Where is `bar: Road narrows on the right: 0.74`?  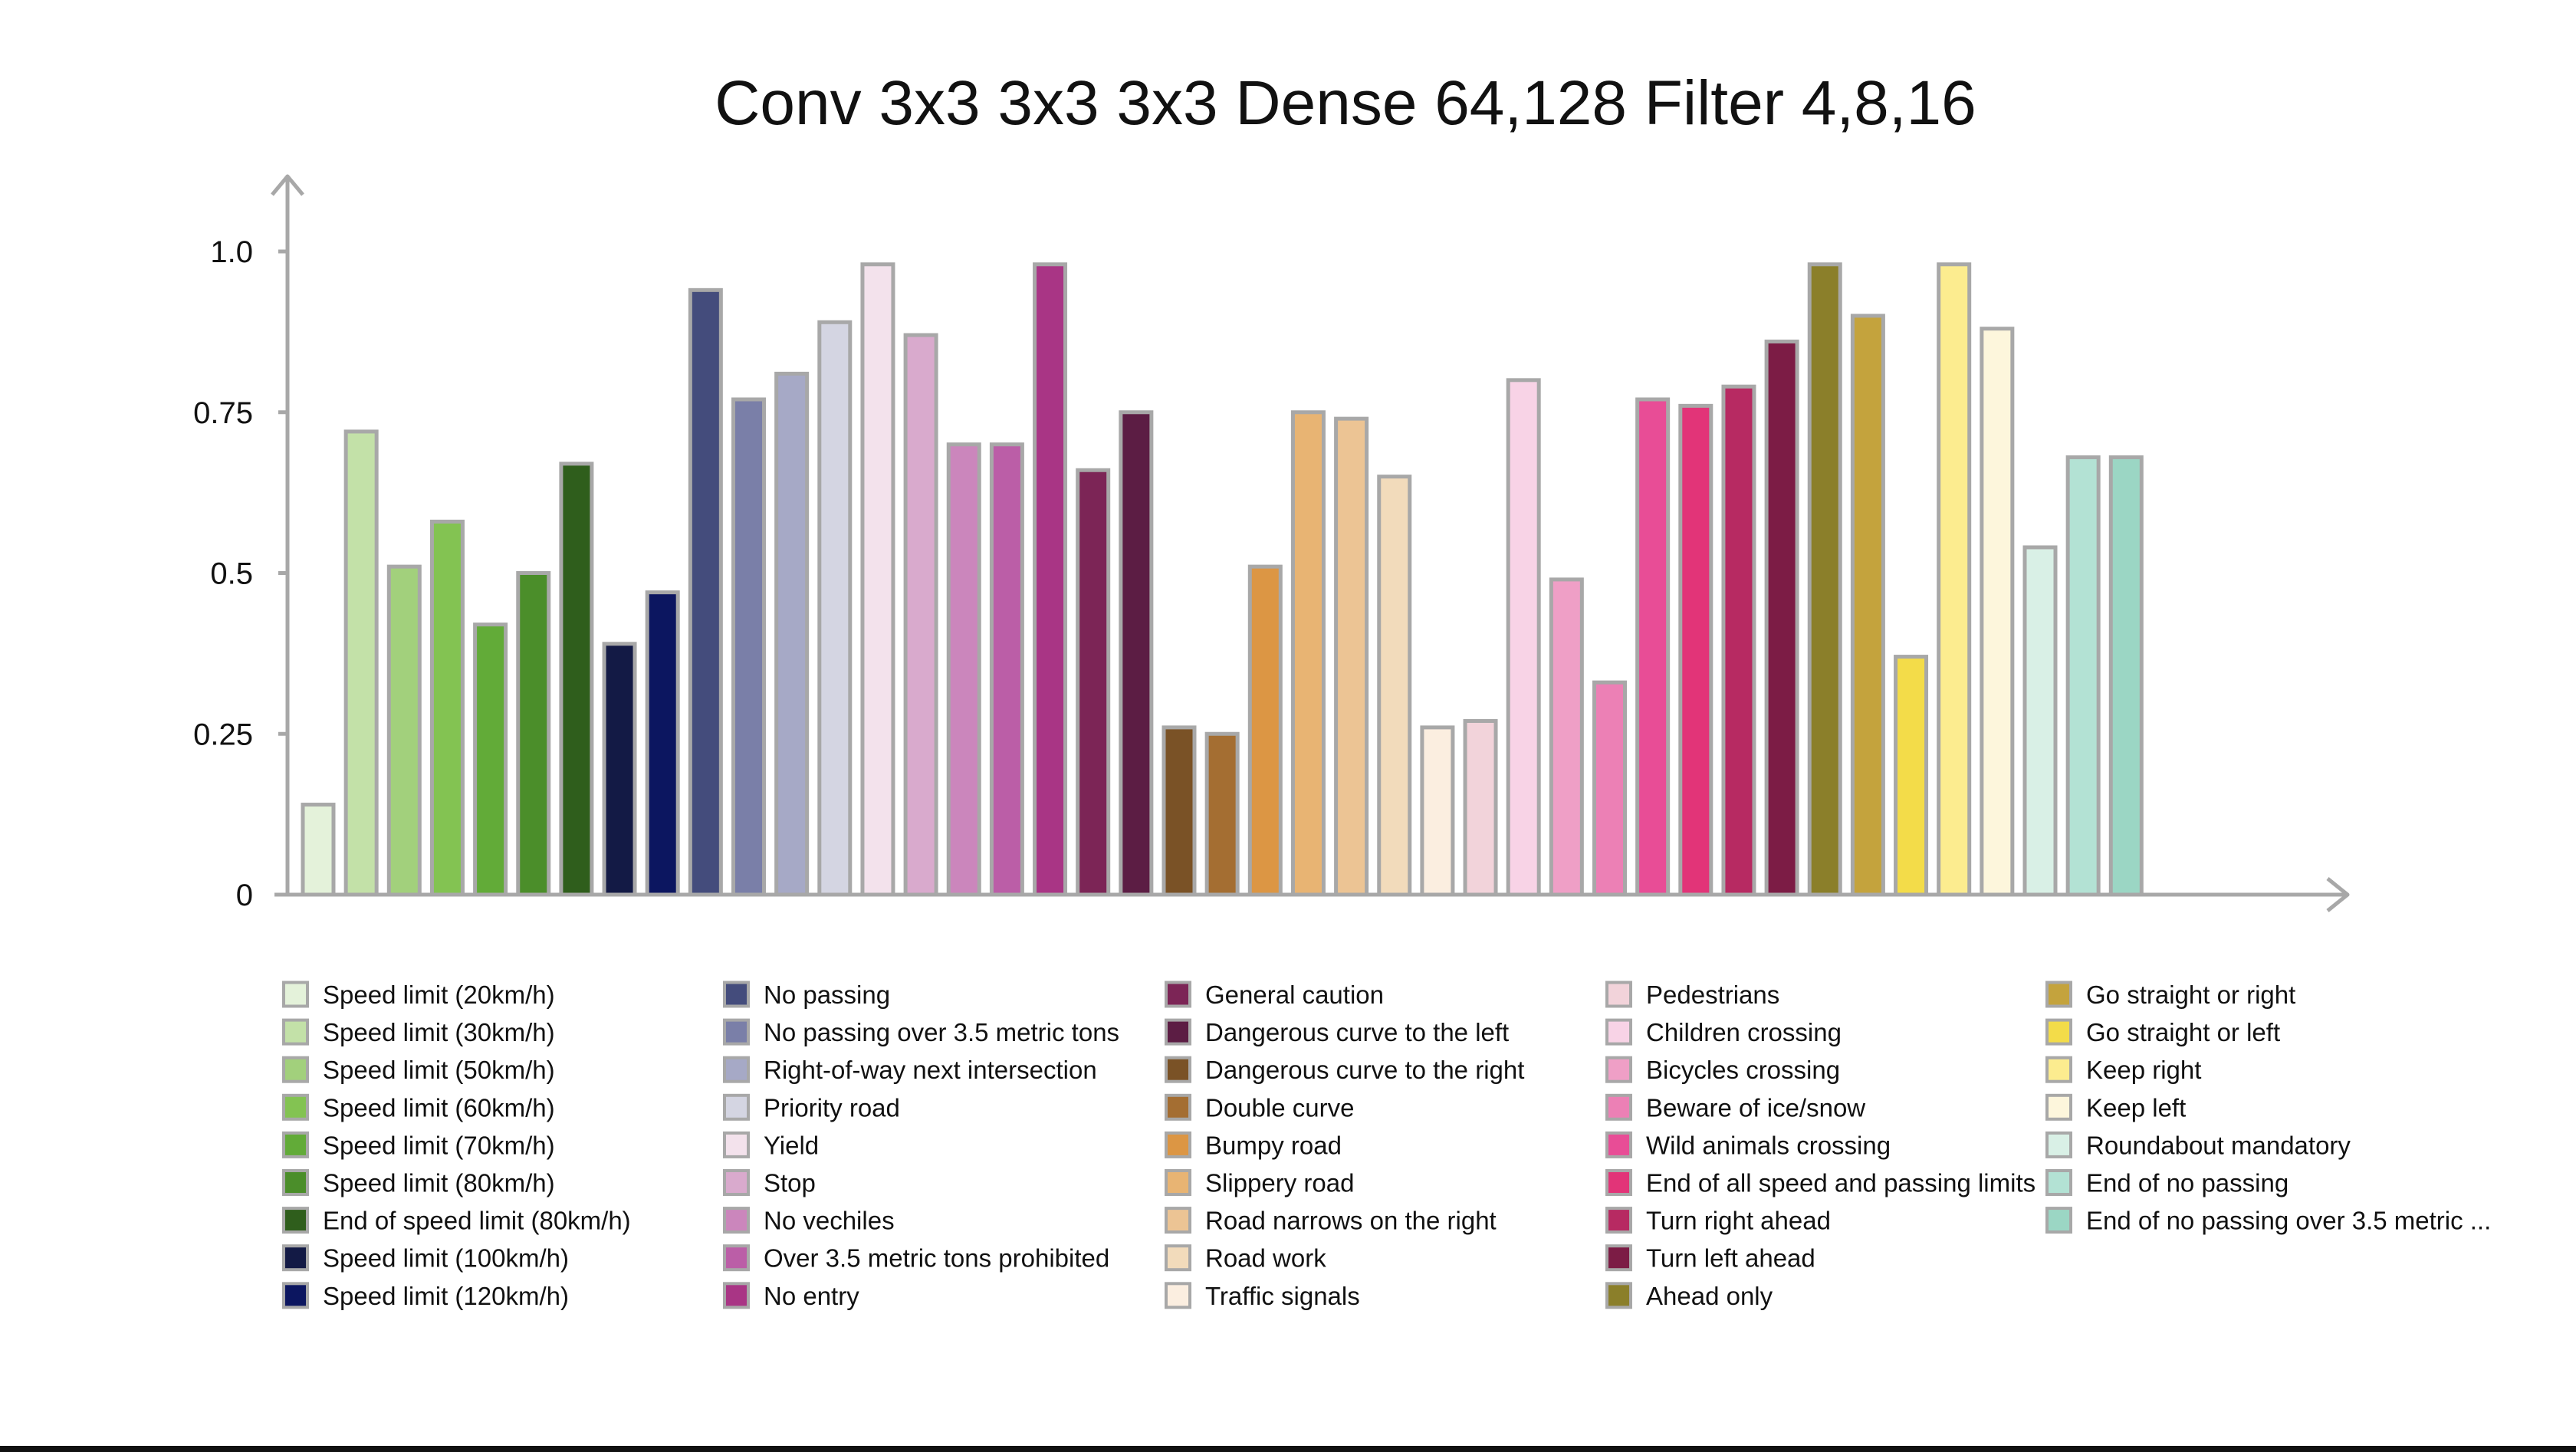
bar: Road narrows on the right: 0.74 is located at coordinates (1351, 656).